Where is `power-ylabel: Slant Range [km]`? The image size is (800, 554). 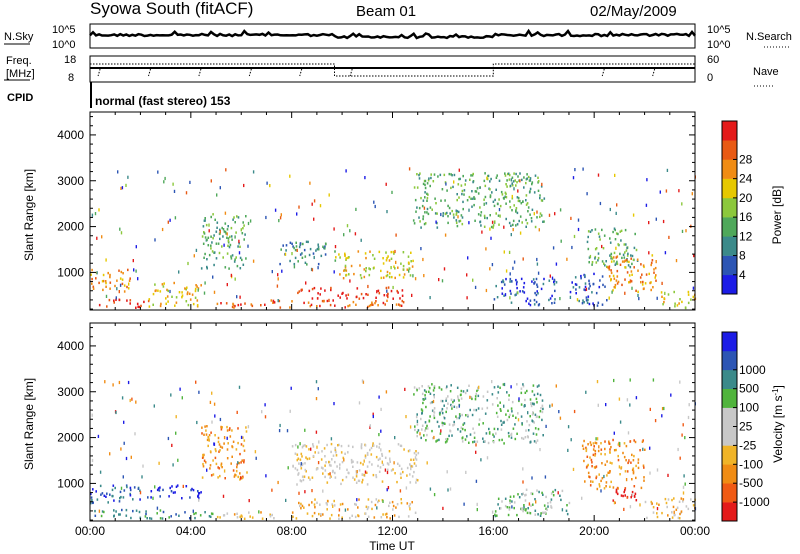 power-ylabel: Slant Range [km] is located at coordinates (29, 215).